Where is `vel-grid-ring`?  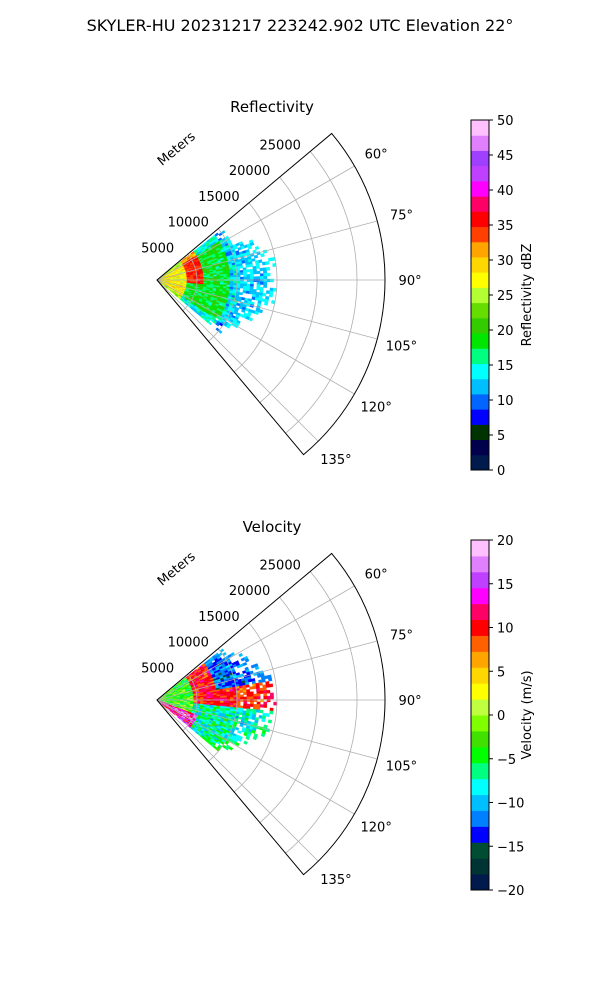
vel-grid-ring is located at coordinates (288, 709).